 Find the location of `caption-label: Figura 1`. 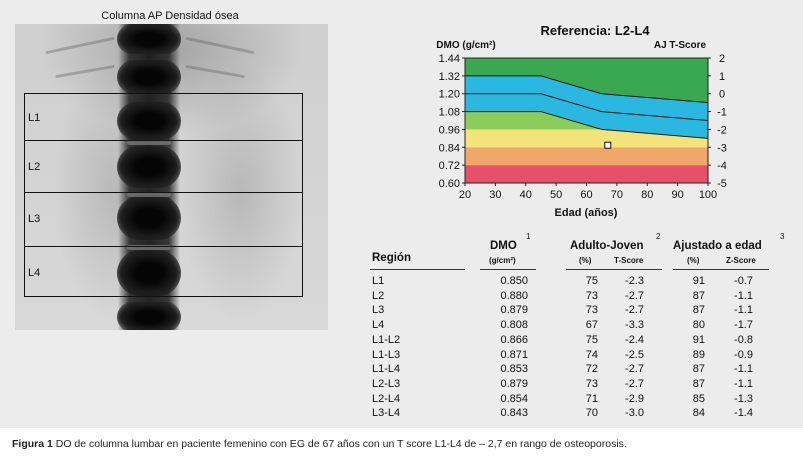

caption-label: Figura 1 is located at coordinates (32, 444).